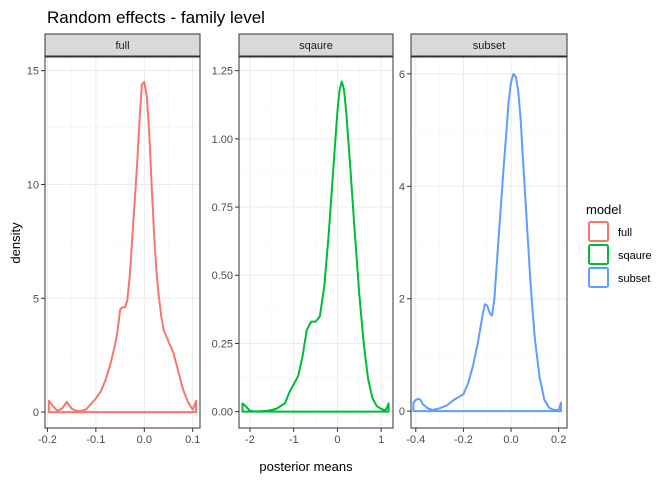 This screenshot has width=672, height=480. I want to click on legend-item-full: full, so click(610, 231).